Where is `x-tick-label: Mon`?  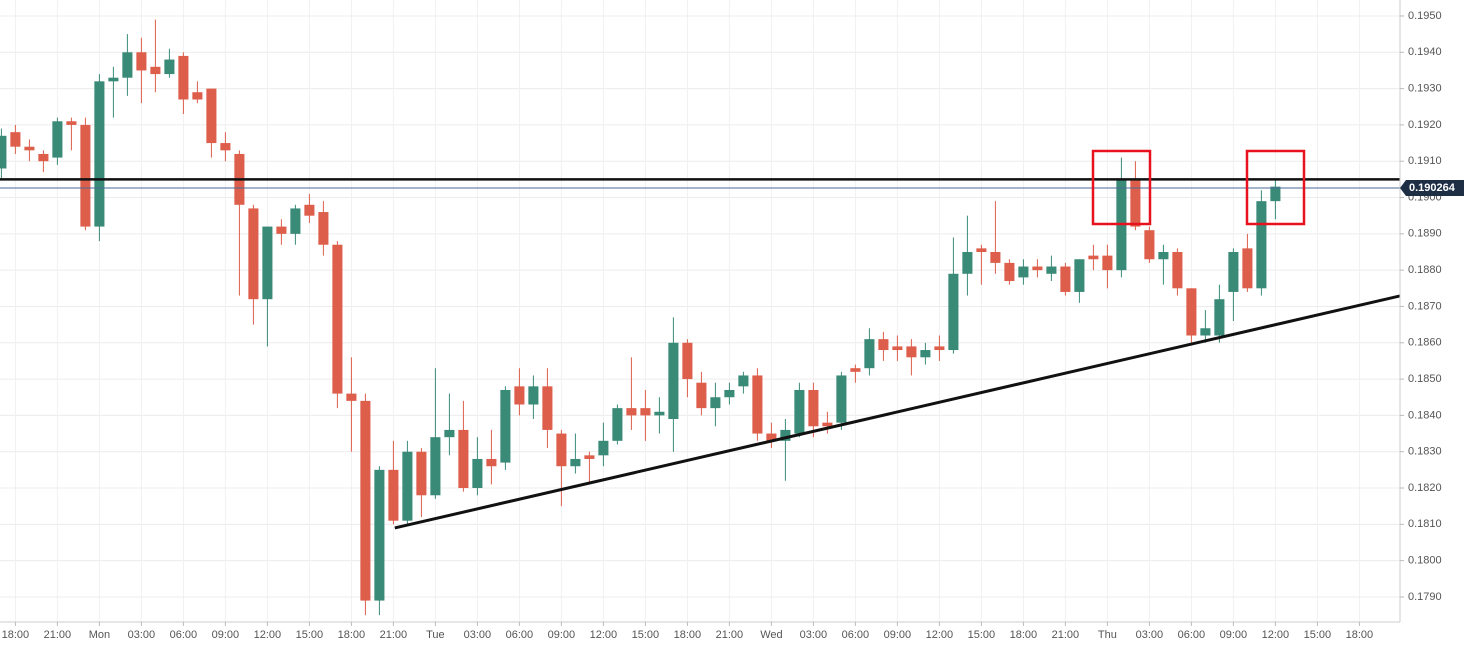 x-tick-label: Mon is located at coordinates (99, 635).